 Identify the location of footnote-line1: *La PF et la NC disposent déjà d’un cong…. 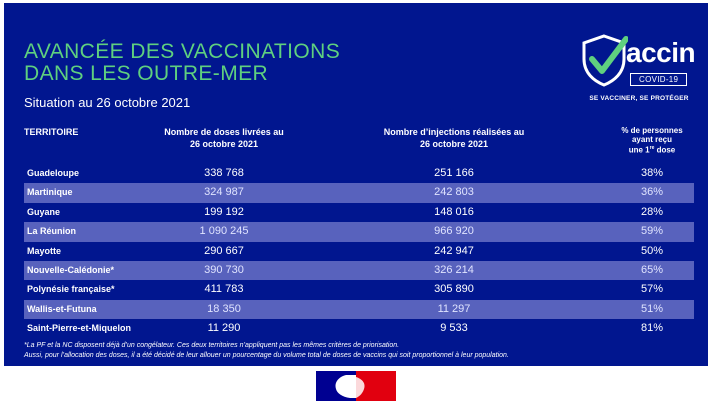
(212, 345).